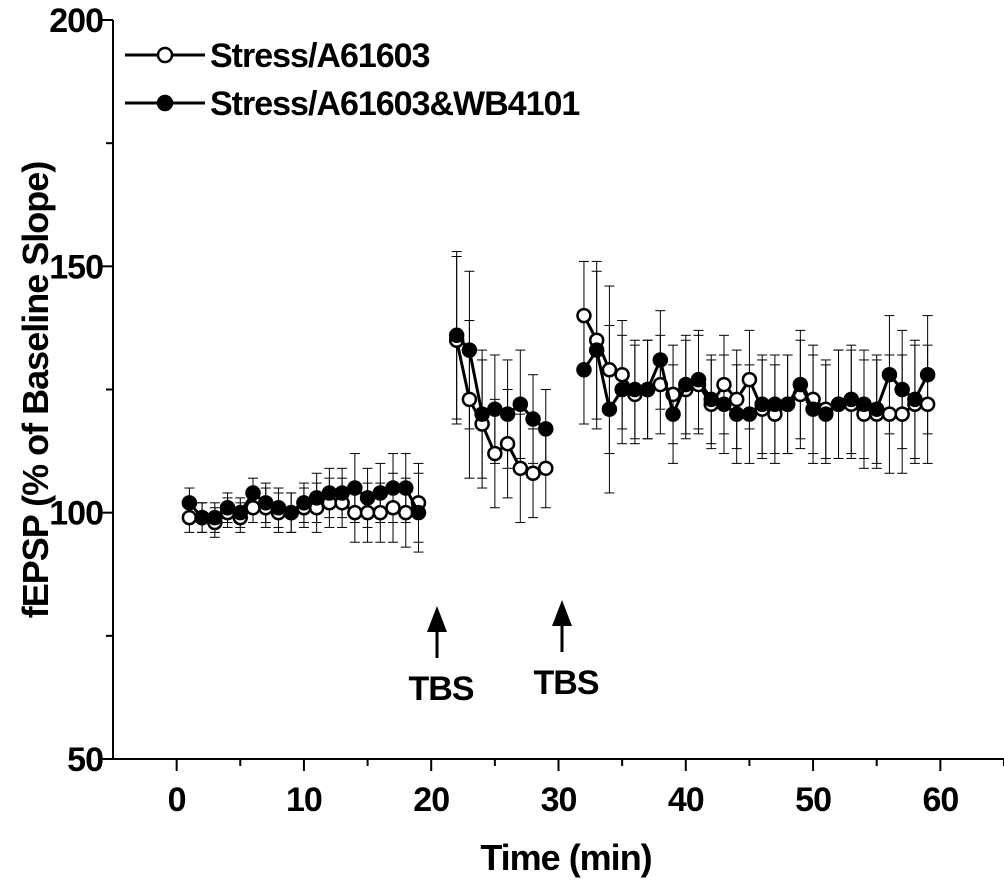  I want to click on y-tick-label: 200, so click(76, 21).